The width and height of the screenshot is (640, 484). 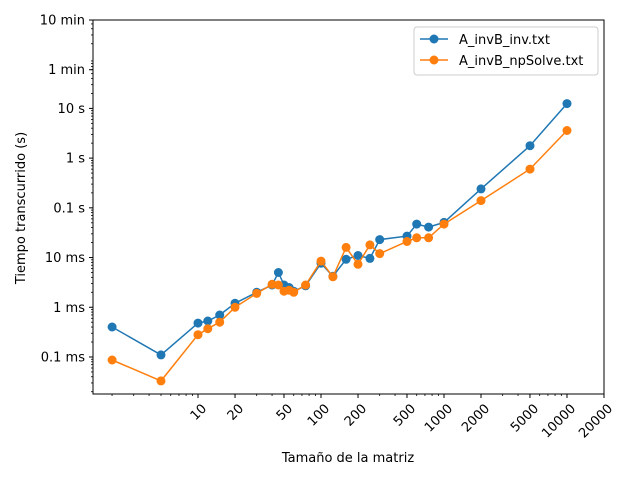 What do you see at coordinates (69, 308) in the screenshot?
I see `y-tick-label: 1 ms` at bounding box center [69, 308].